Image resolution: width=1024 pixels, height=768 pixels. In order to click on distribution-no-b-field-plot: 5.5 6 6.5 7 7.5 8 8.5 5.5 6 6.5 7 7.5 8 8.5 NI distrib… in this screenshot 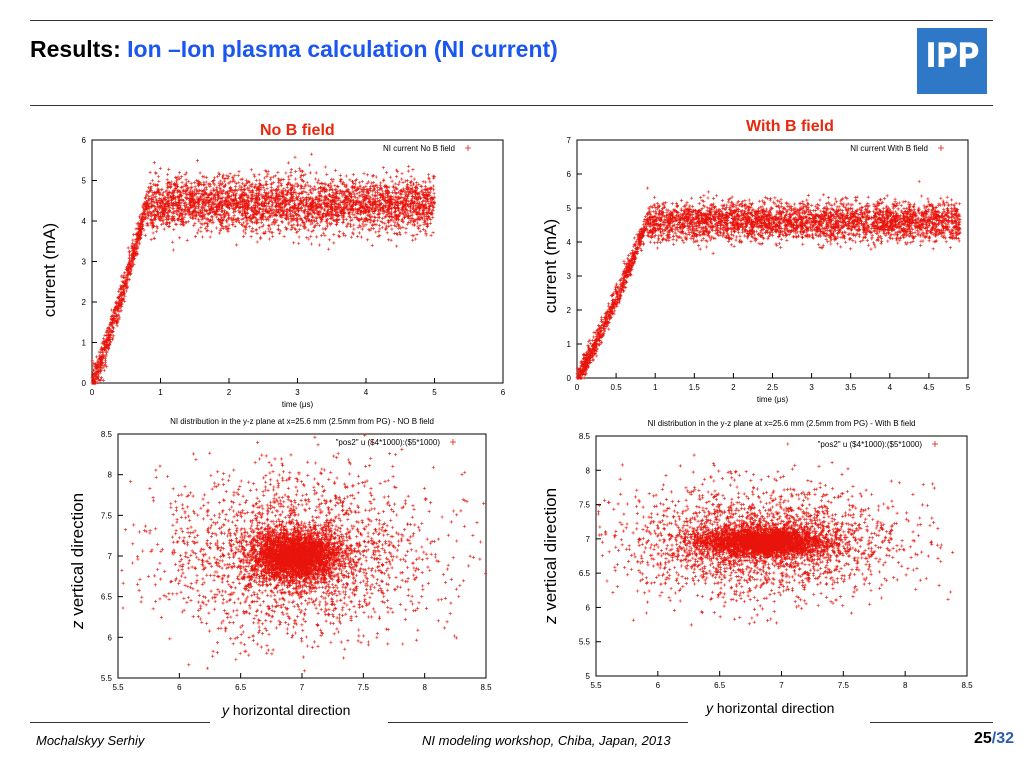, I will do `click(296, 554)`.